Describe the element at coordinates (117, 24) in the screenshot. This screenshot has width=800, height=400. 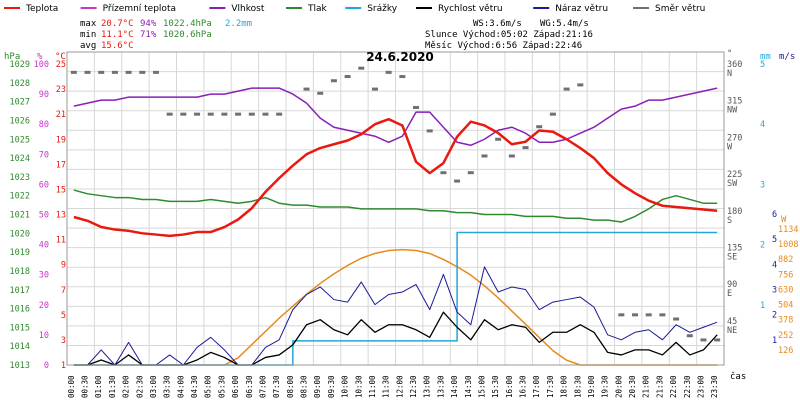
I see `stats-max-temp: 20.7°C` at that location.